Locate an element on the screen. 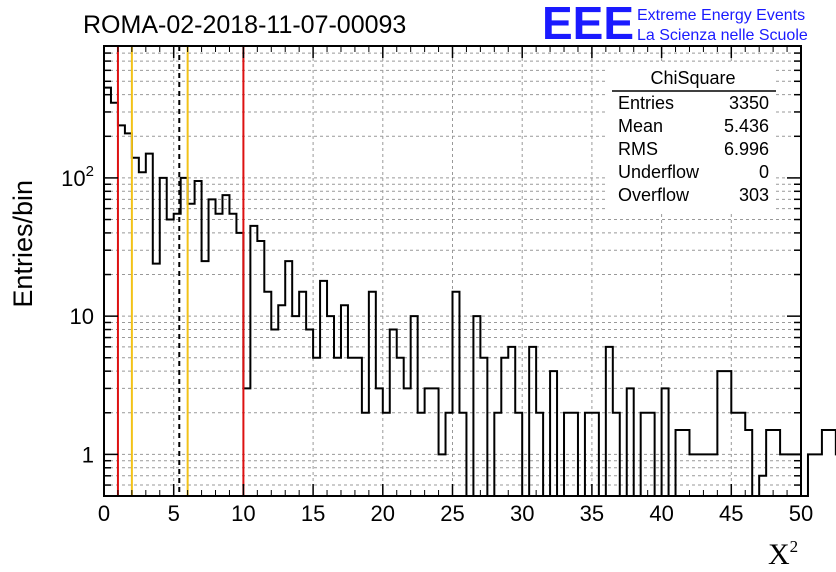 The height and width of the screenshot is (572, 836). x-tick-label: 15 is located at coordinates (313, 513).